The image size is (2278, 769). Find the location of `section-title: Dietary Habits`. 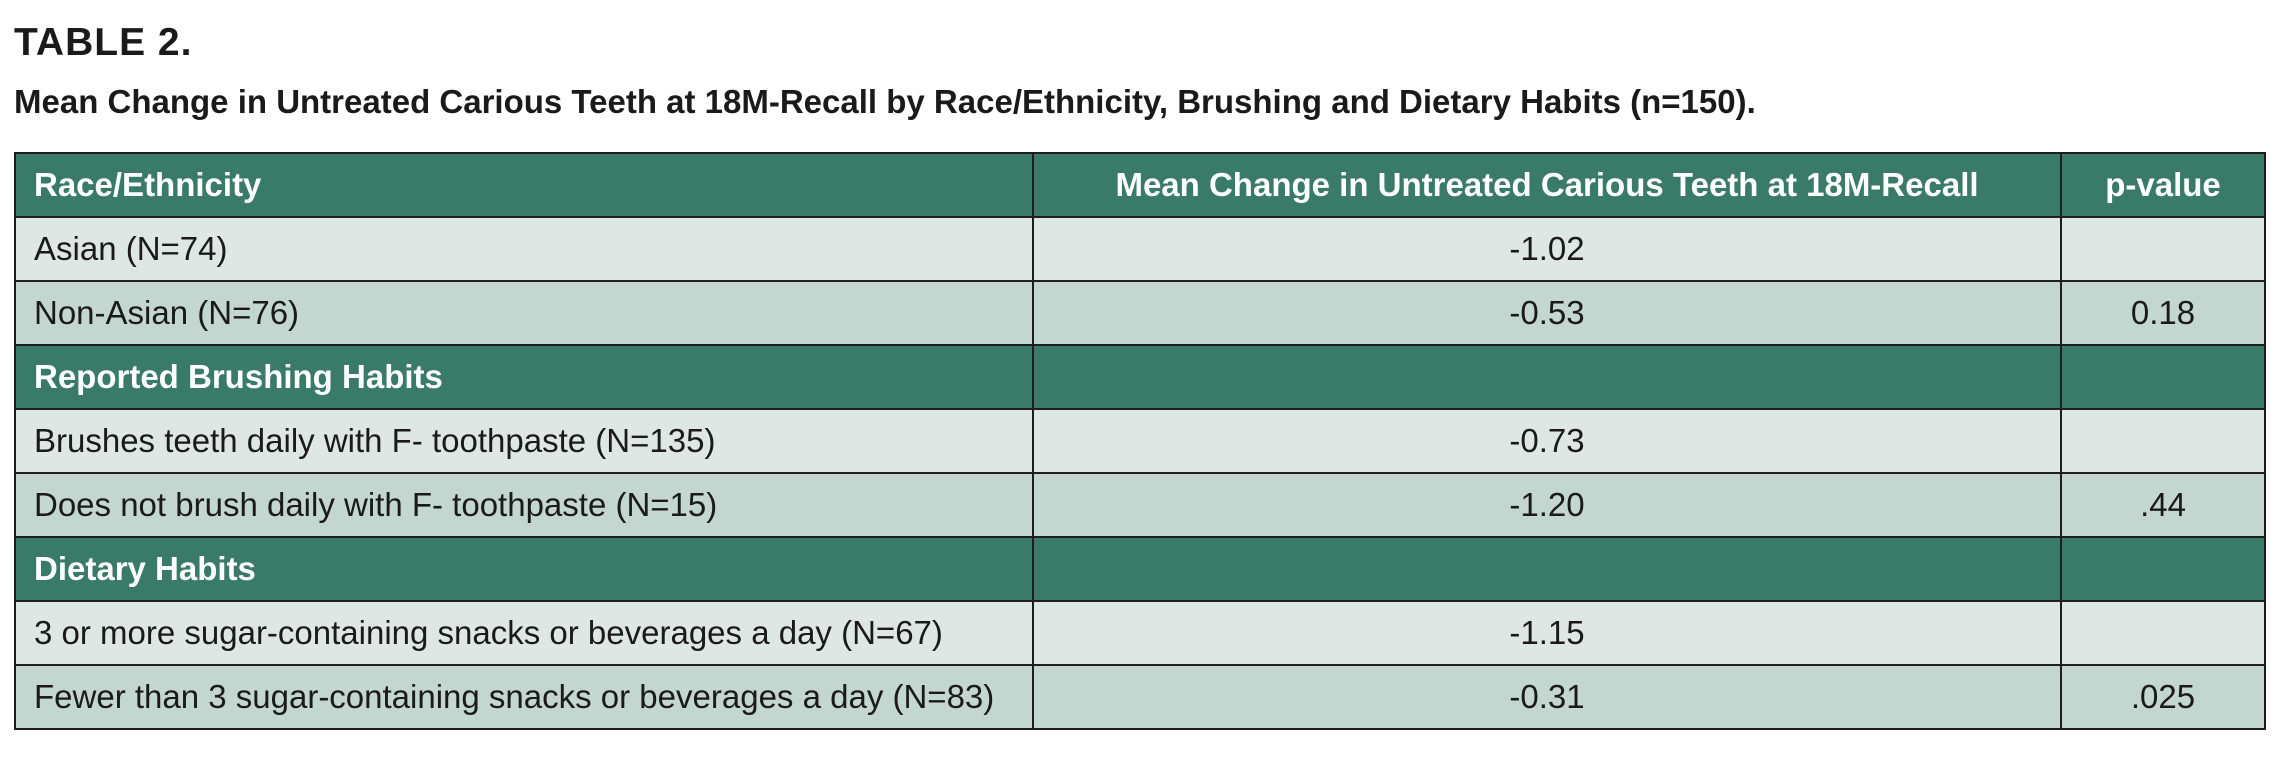

section-title: Dietary Habits is located at coordinates (524, 569).